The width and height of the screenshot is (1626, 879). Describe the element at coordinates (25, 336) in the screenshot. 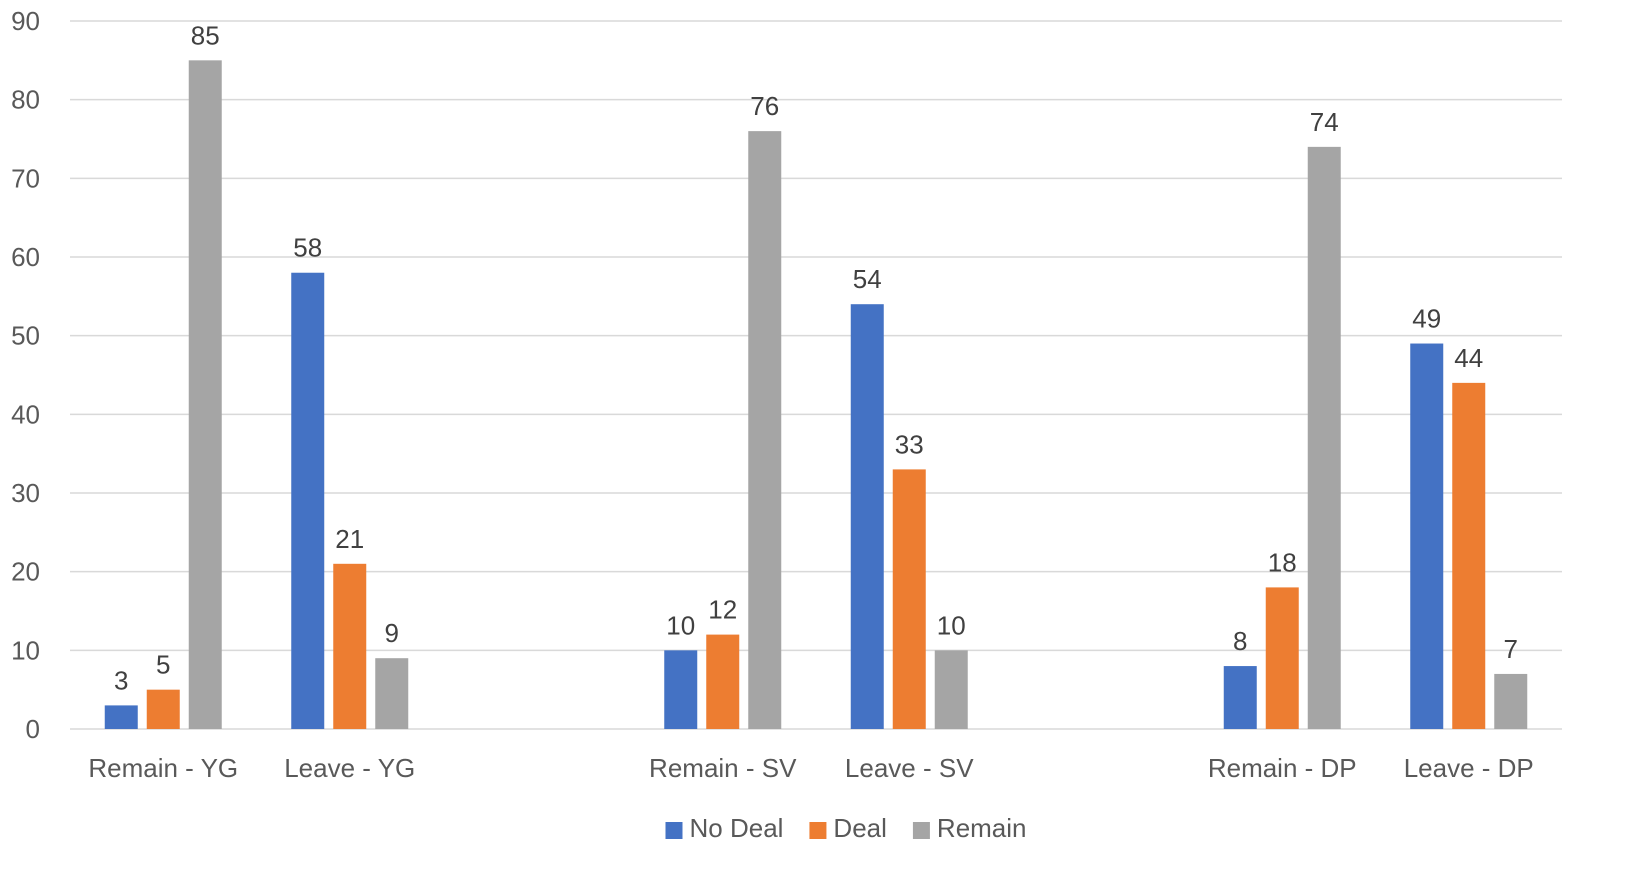

I see `y-tick-label: 50` at that location.